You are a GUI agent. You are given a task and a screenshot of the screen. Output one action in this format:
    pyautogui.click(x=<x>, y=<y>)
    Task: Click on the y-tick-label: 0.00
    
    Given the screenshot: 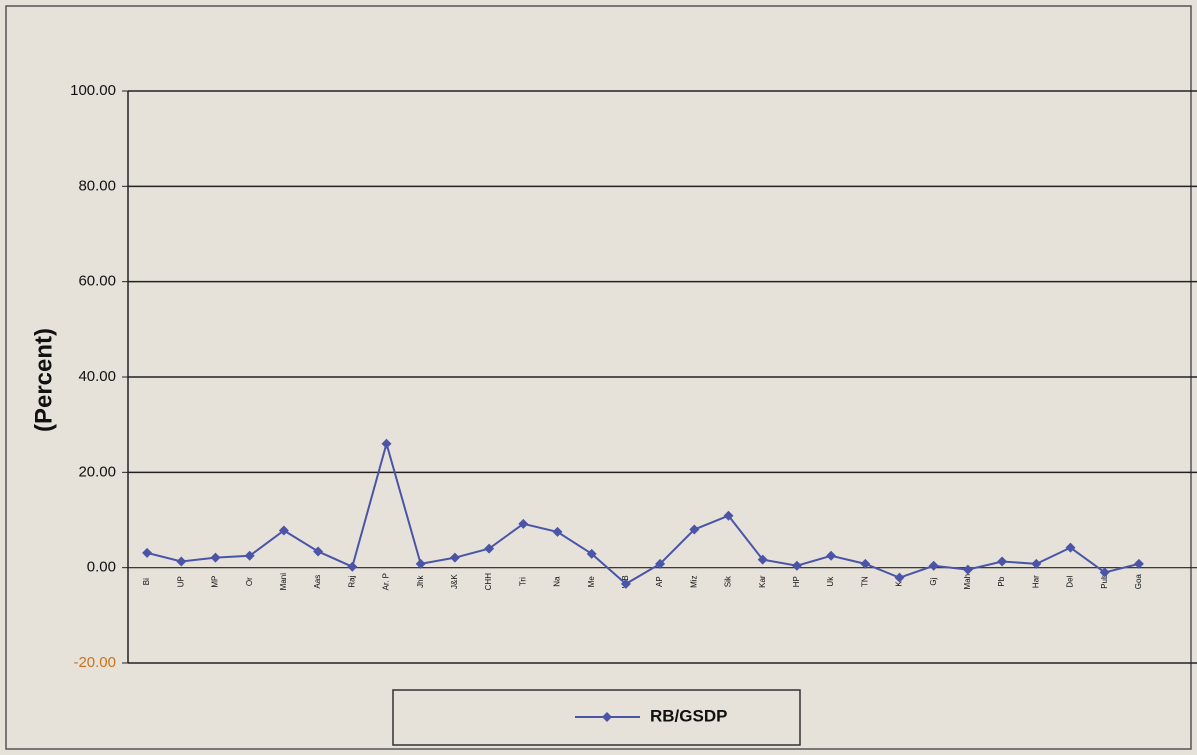 What is the action you would take?
    pyautogui.click(x=101, y=567)
    